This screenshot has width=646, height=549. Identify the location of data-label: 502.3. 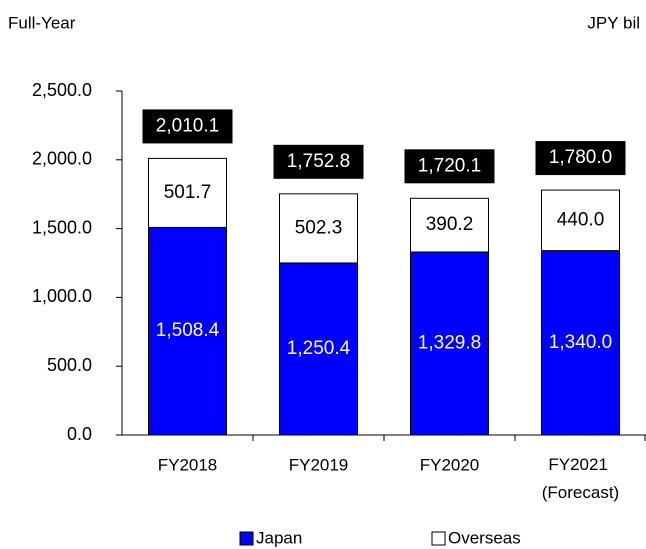
(319, 227).